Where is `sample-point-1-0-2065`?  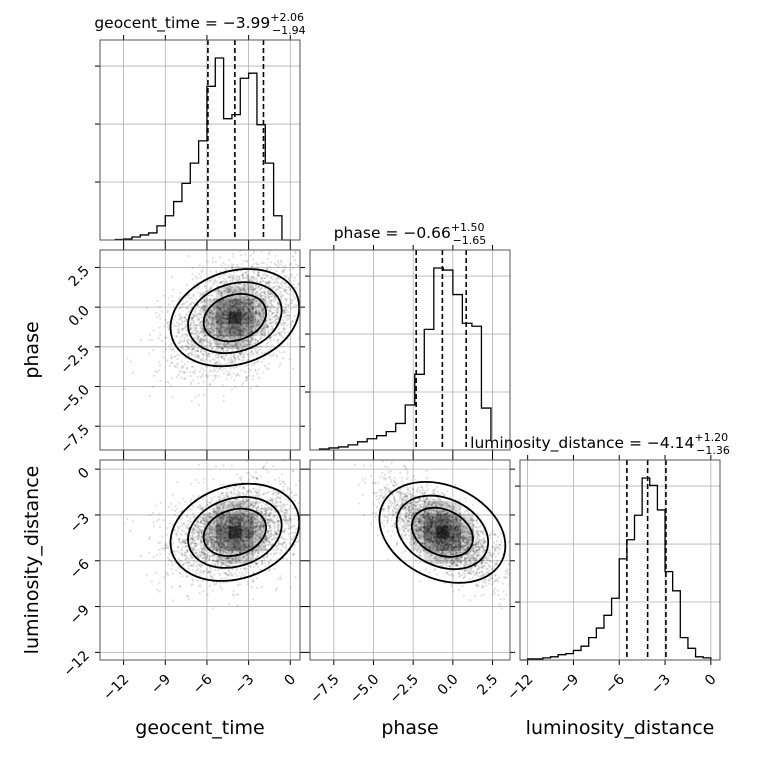
sample-point-1-0-2065 is located at coordinates (183, 347).